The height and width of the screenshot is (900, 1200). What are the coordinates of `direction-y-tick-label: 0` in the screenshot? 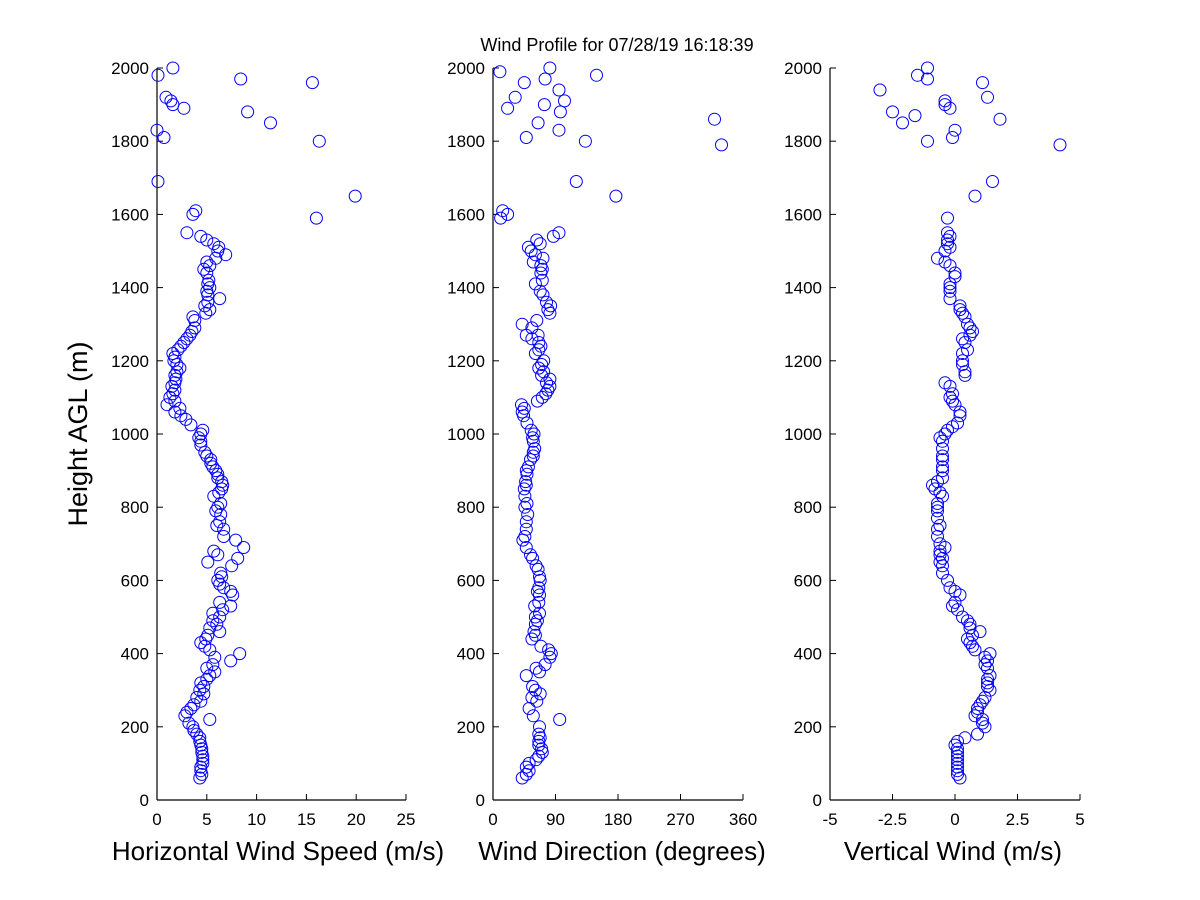 It's located at (480, 800).